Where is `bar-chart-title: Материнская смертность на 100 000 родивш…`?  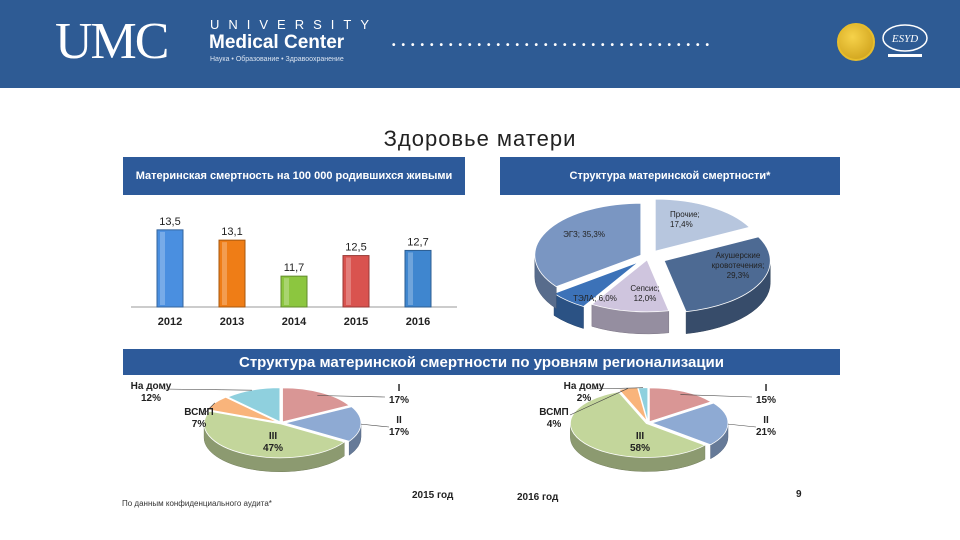
bar-chart-title: Материнская смертность на 100 000 родивш… is located at coordinates (294, 176).